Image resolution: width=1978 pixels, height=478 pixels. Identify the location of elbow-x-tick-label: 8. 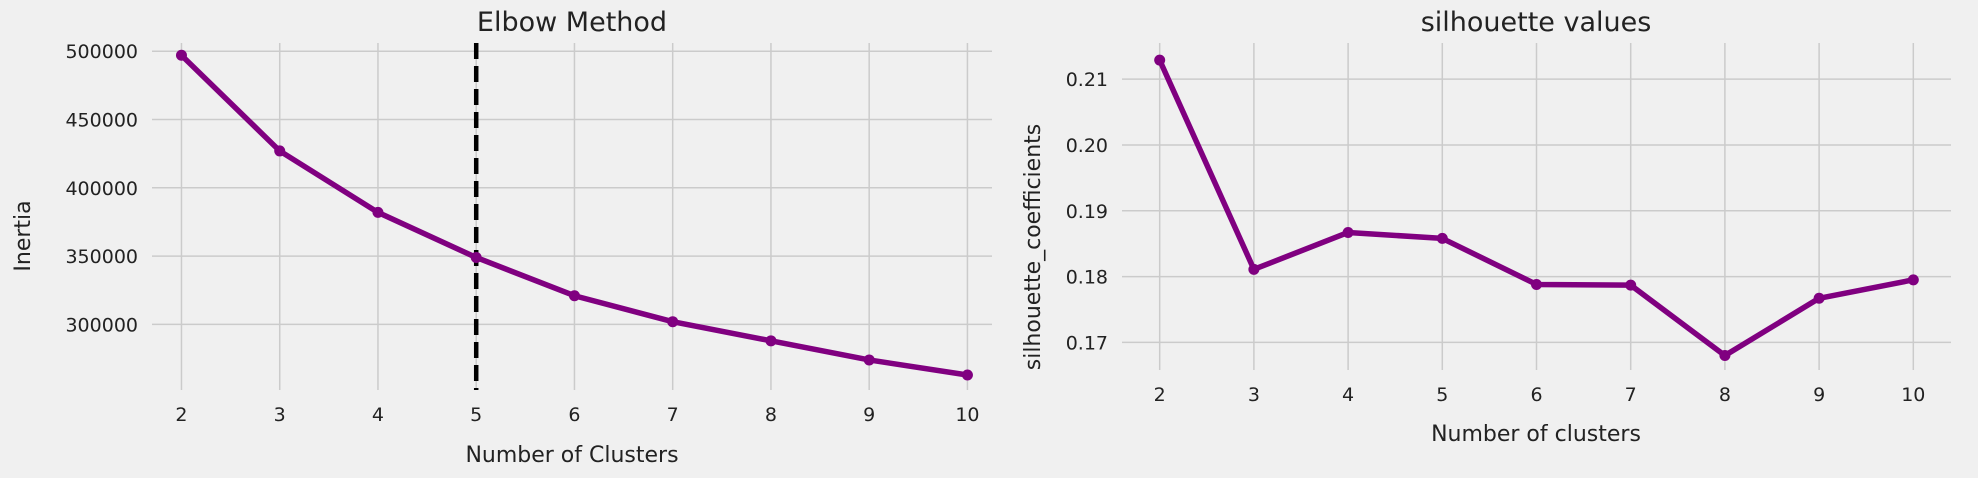
(771, 415).